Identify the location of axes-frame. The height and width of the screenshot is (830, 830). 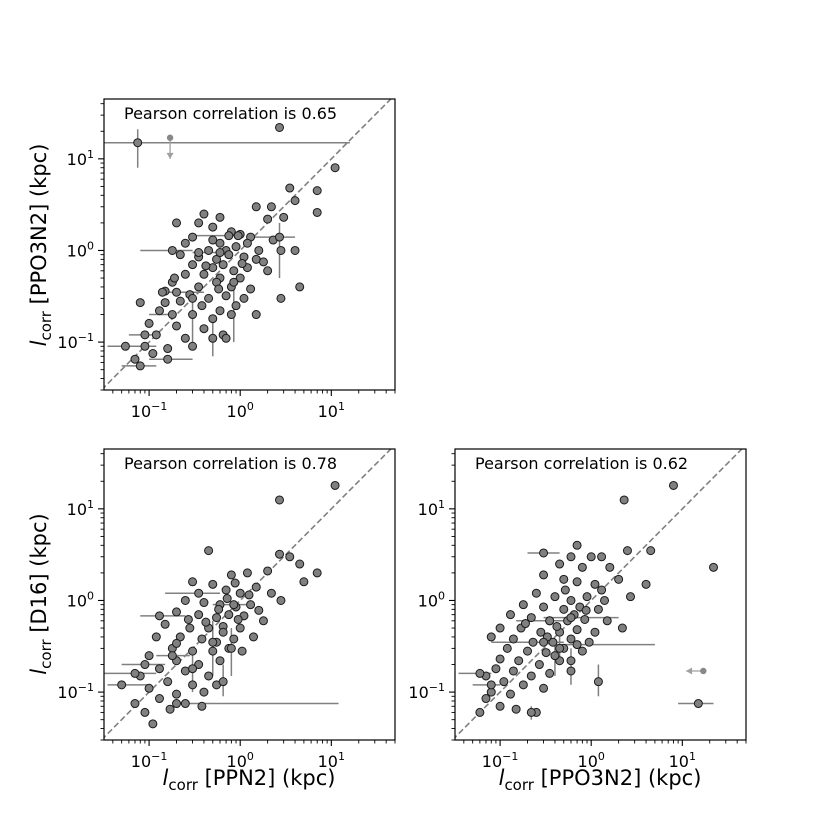
(600, 594).